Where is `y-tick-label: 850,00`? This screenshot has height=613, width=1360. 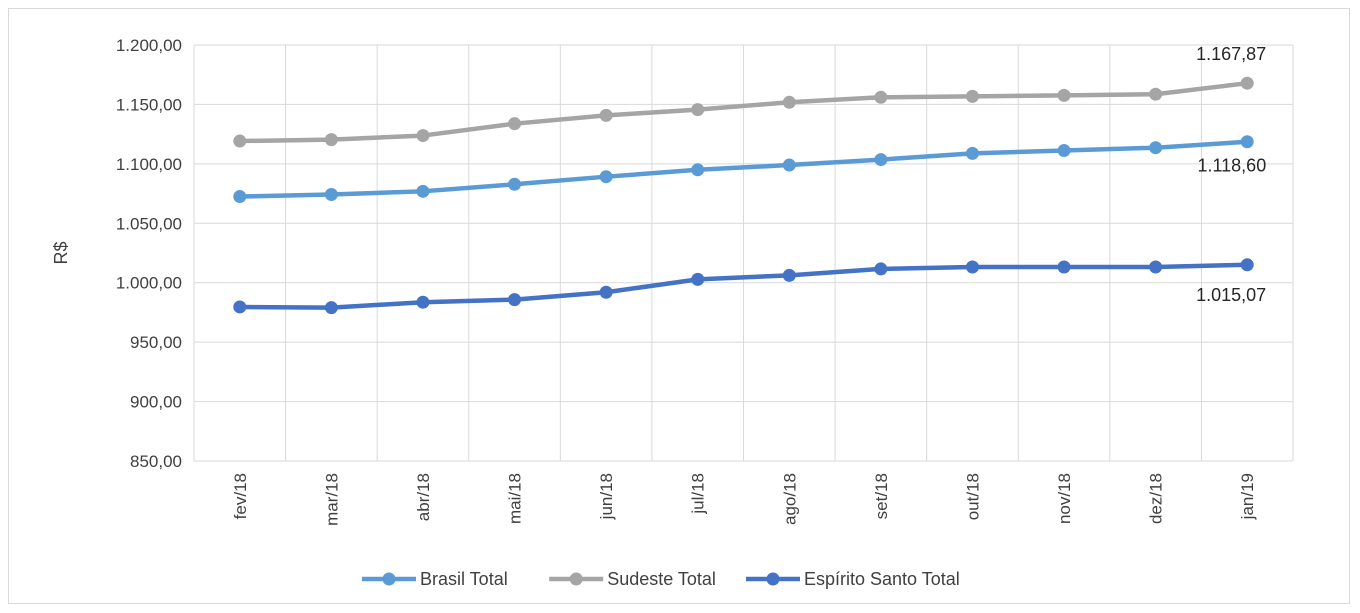 y-tick-label: 850,00 is located at coordinates (156, 461).